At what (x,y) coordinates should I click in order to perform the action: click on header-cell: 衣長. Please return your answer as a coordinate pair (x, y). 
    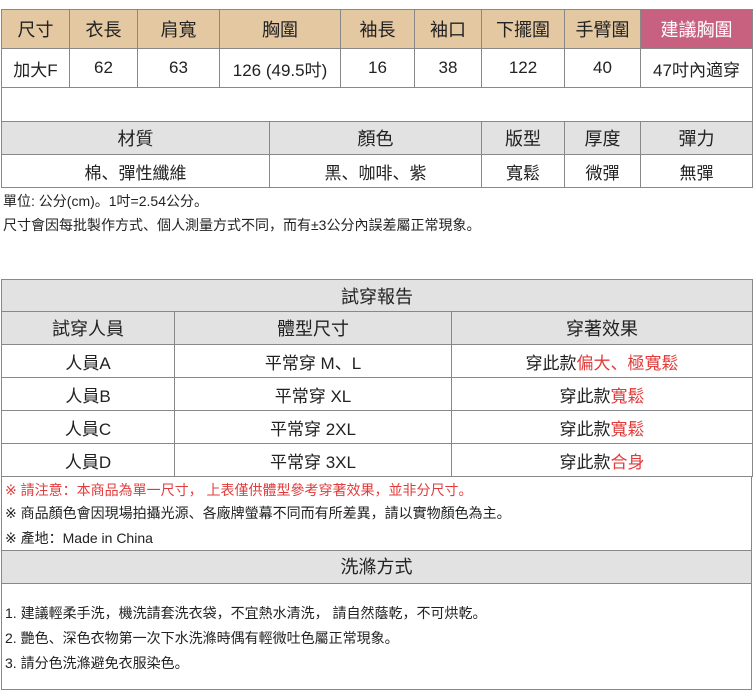
    Looking at the image, I should click on (103, 29).